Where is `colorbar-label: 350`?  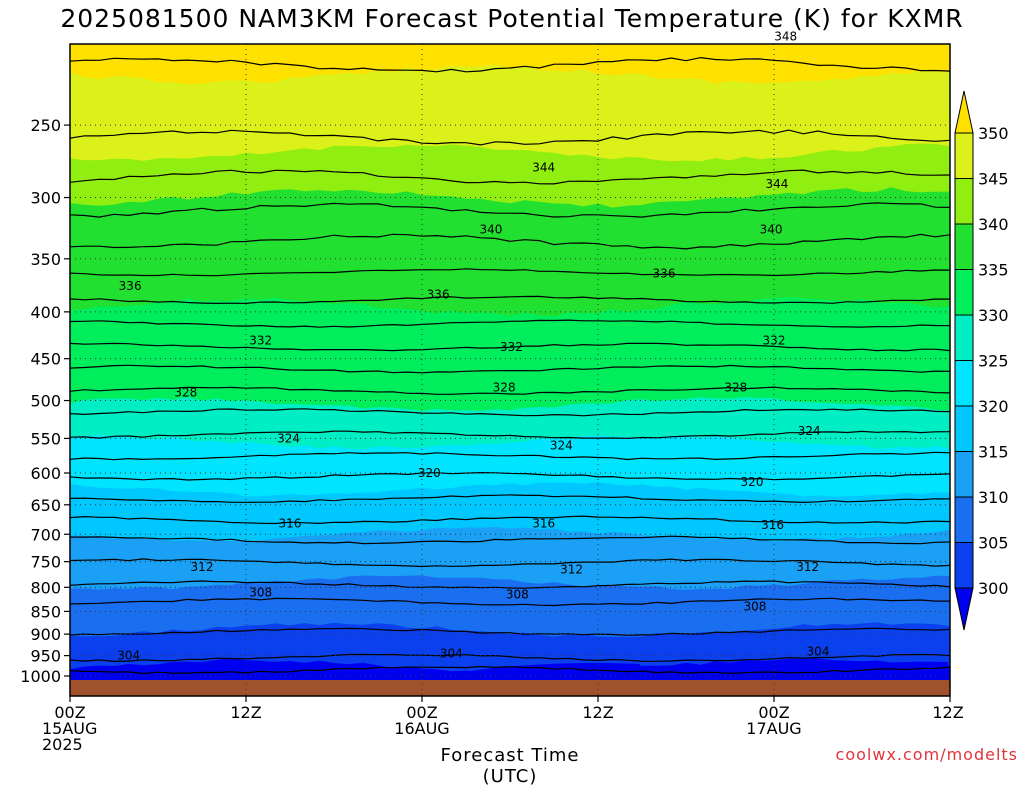
colorbar-label: 350 is located at coordinates (993, 133).